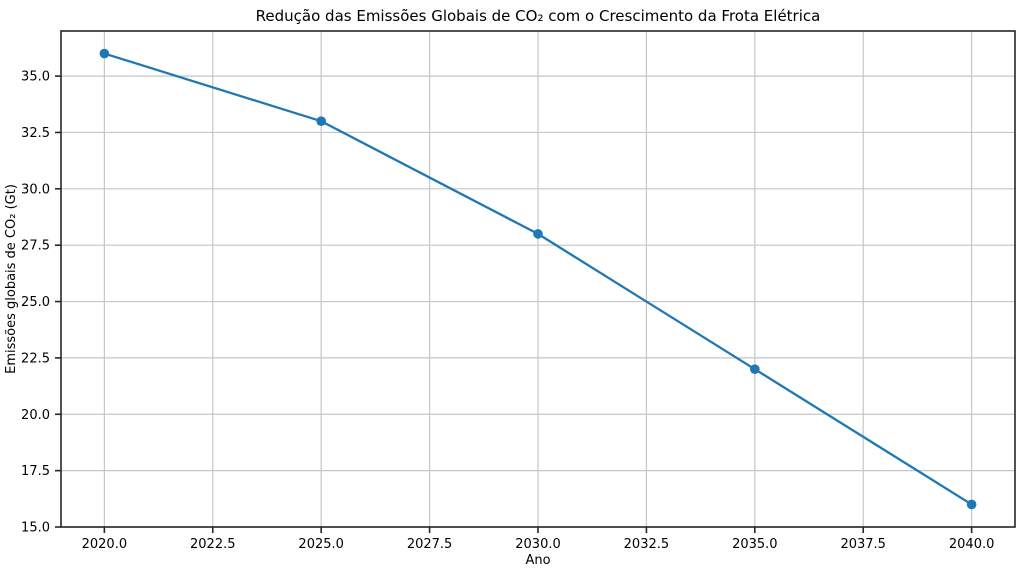 This screenshot has height=576, width=1024. I want to click on x-tick-label: 2027.5, so click(430, 544).